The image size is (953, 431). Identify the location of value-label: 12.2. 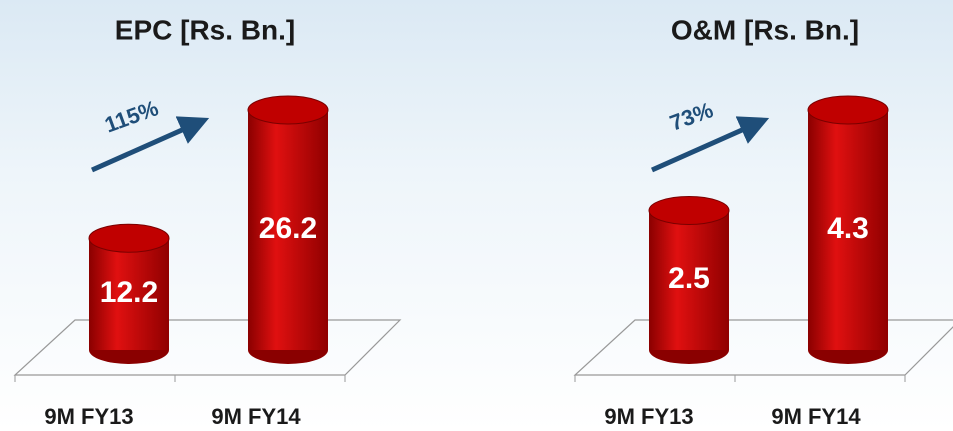
(129, 292).